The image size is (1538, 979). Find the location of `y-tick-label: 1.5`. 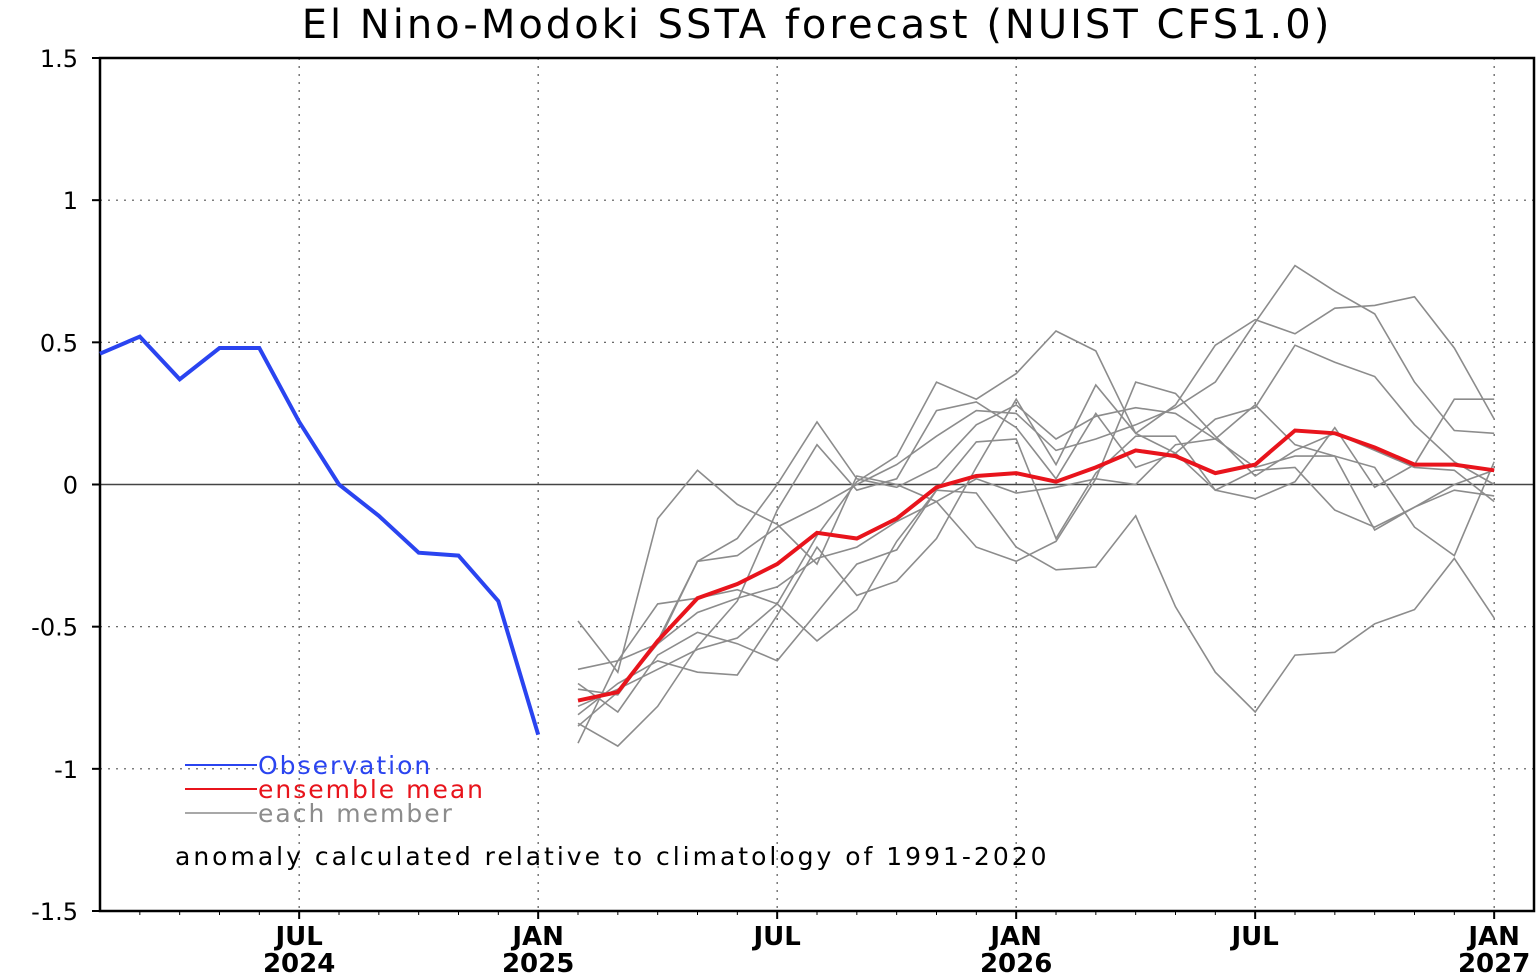

y-tick-label: 1.5 is located at coordinates (59, 59).